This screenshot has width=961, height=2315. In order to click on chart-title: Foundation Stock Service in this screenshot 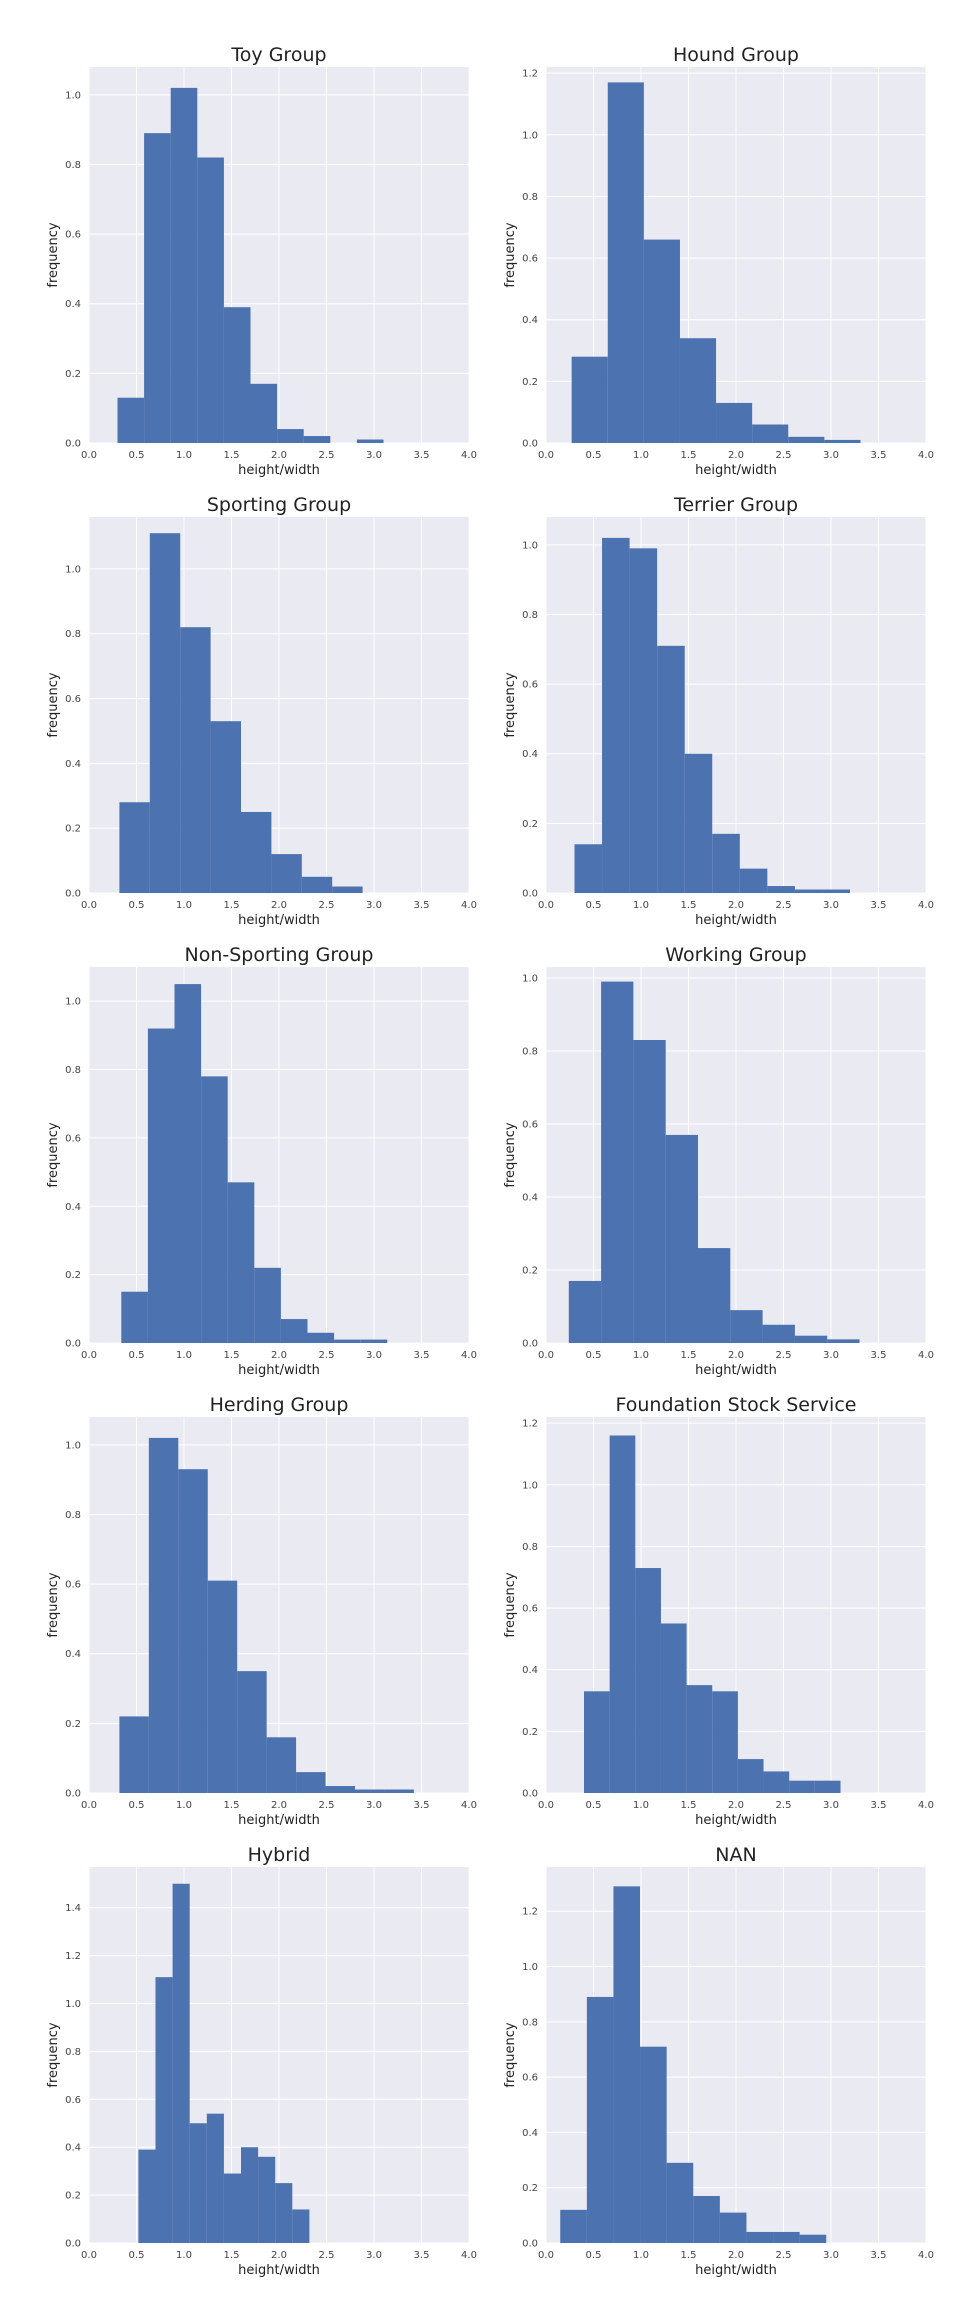, I will do `click(736, 1405)`.